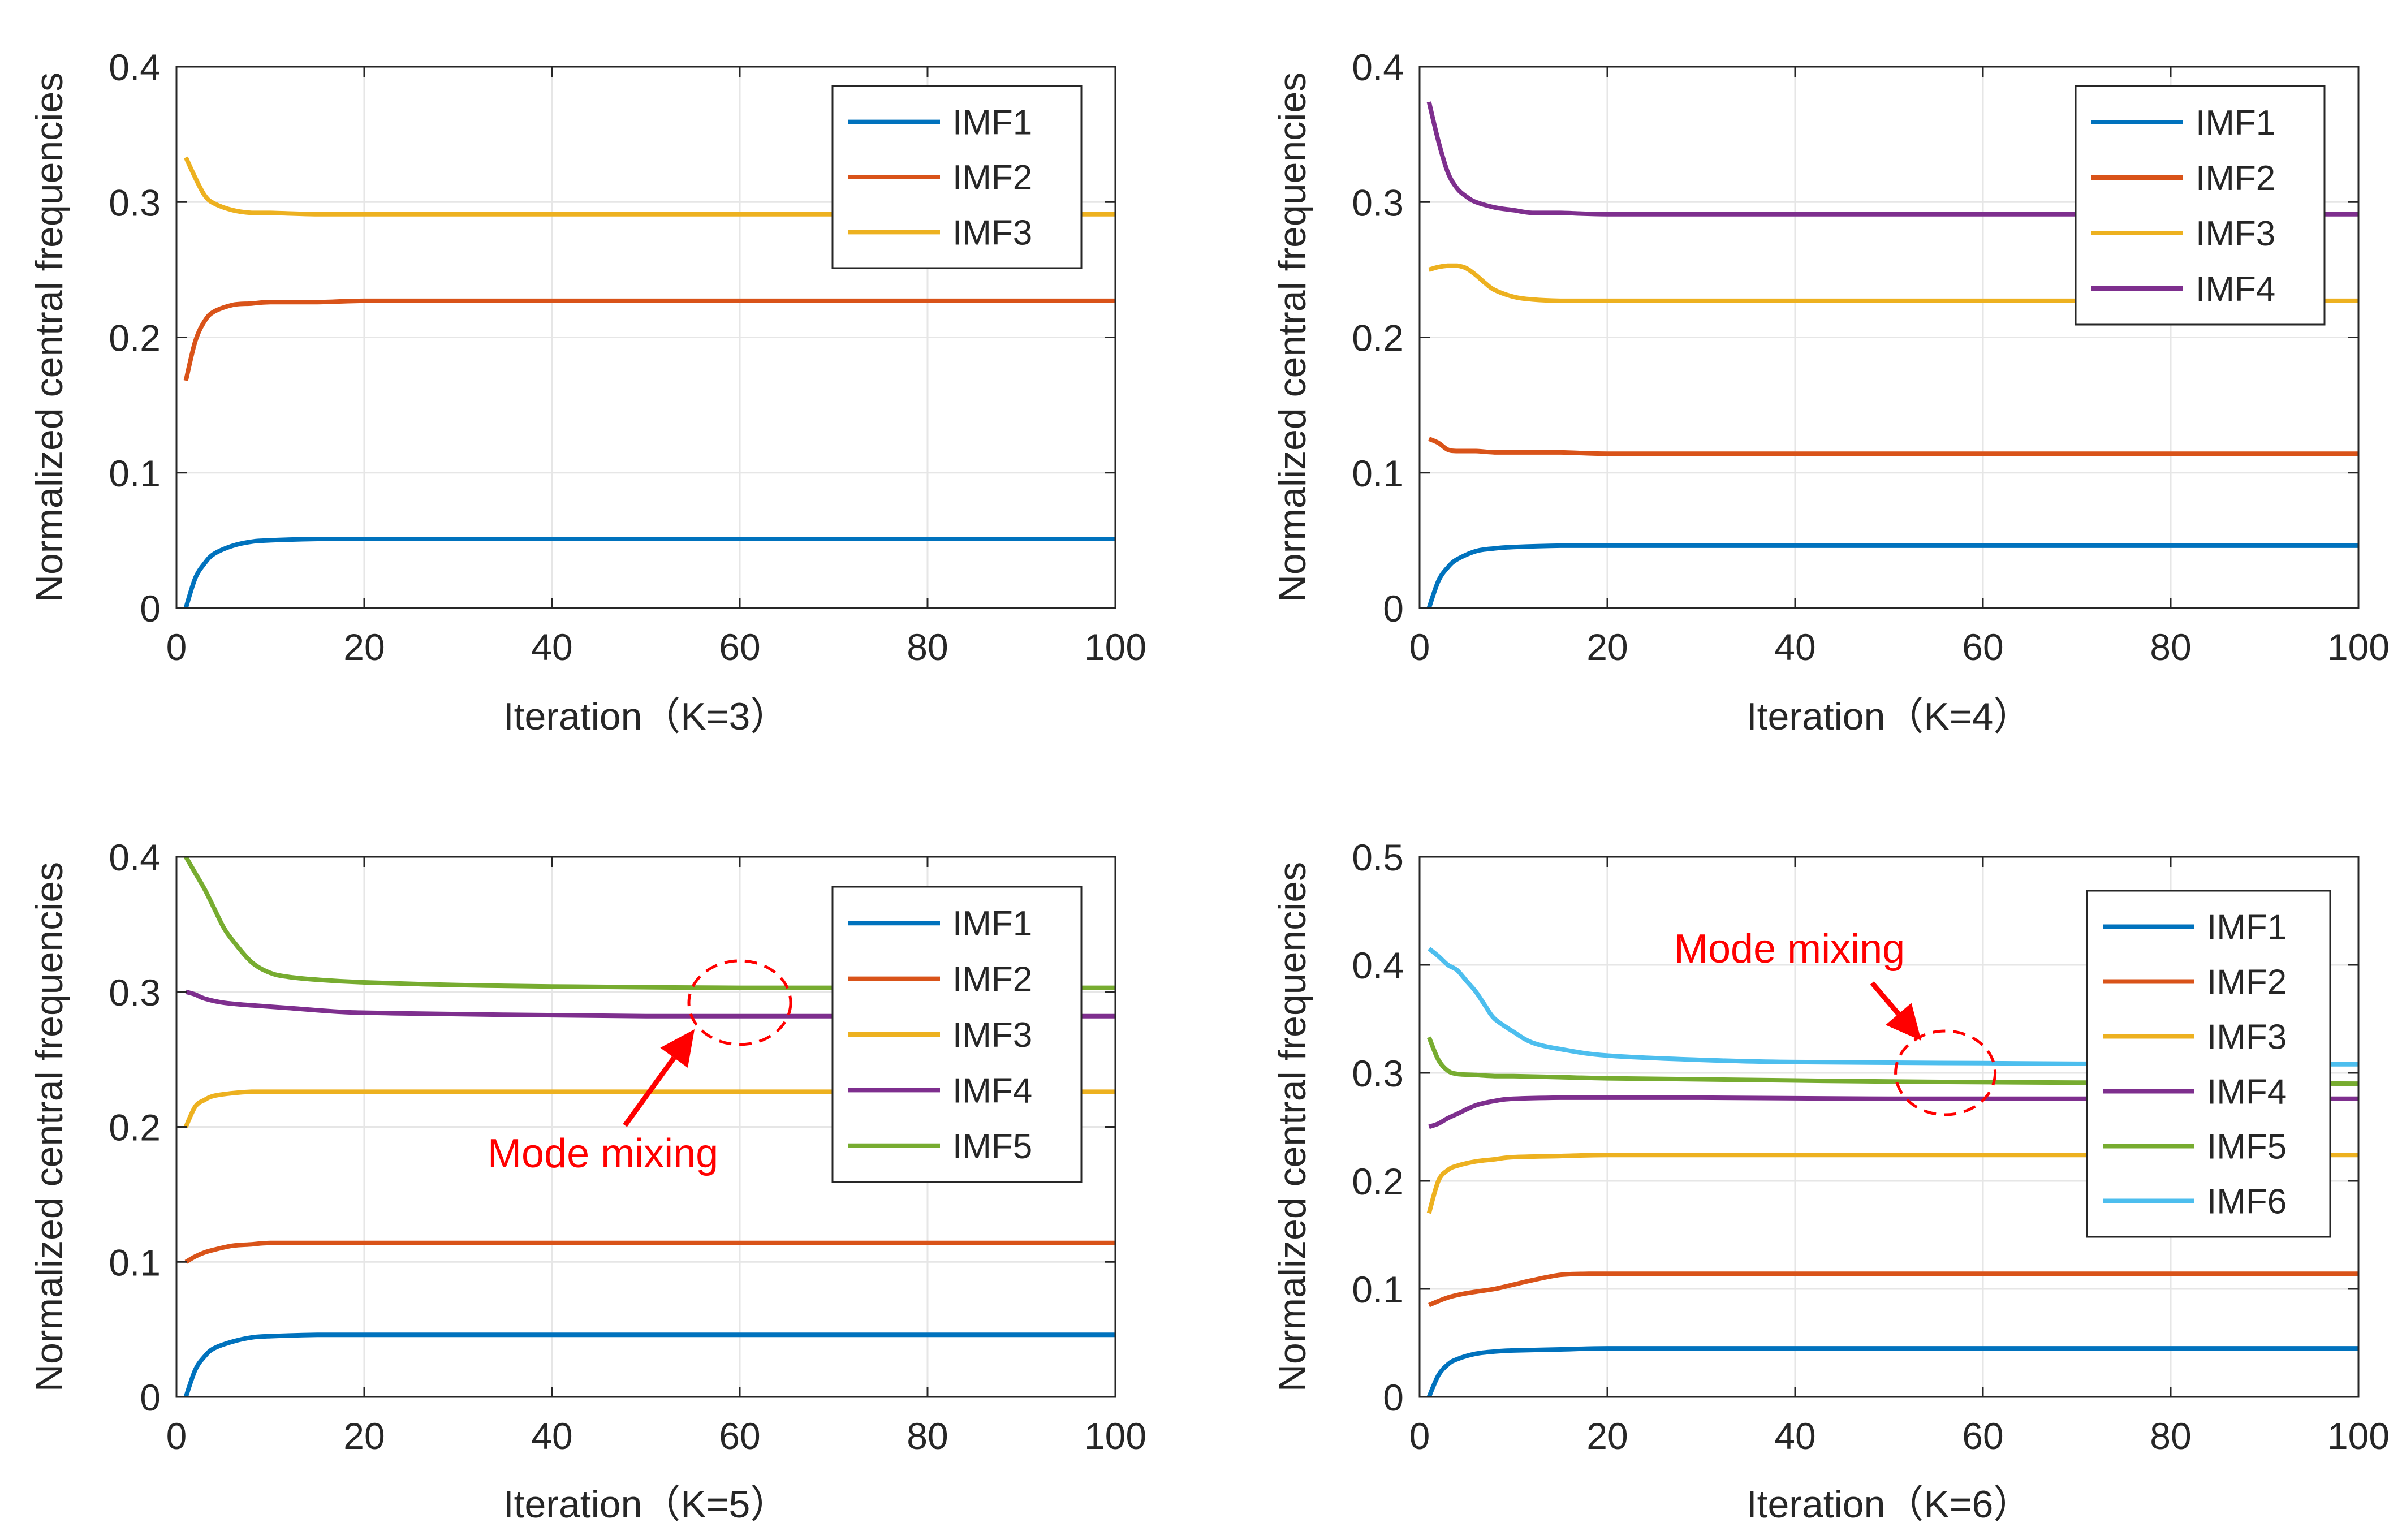 The image size is (2402, 1540). I want to click on x-axis-label-k3: Iteration（K=3）, so click(646, 716).